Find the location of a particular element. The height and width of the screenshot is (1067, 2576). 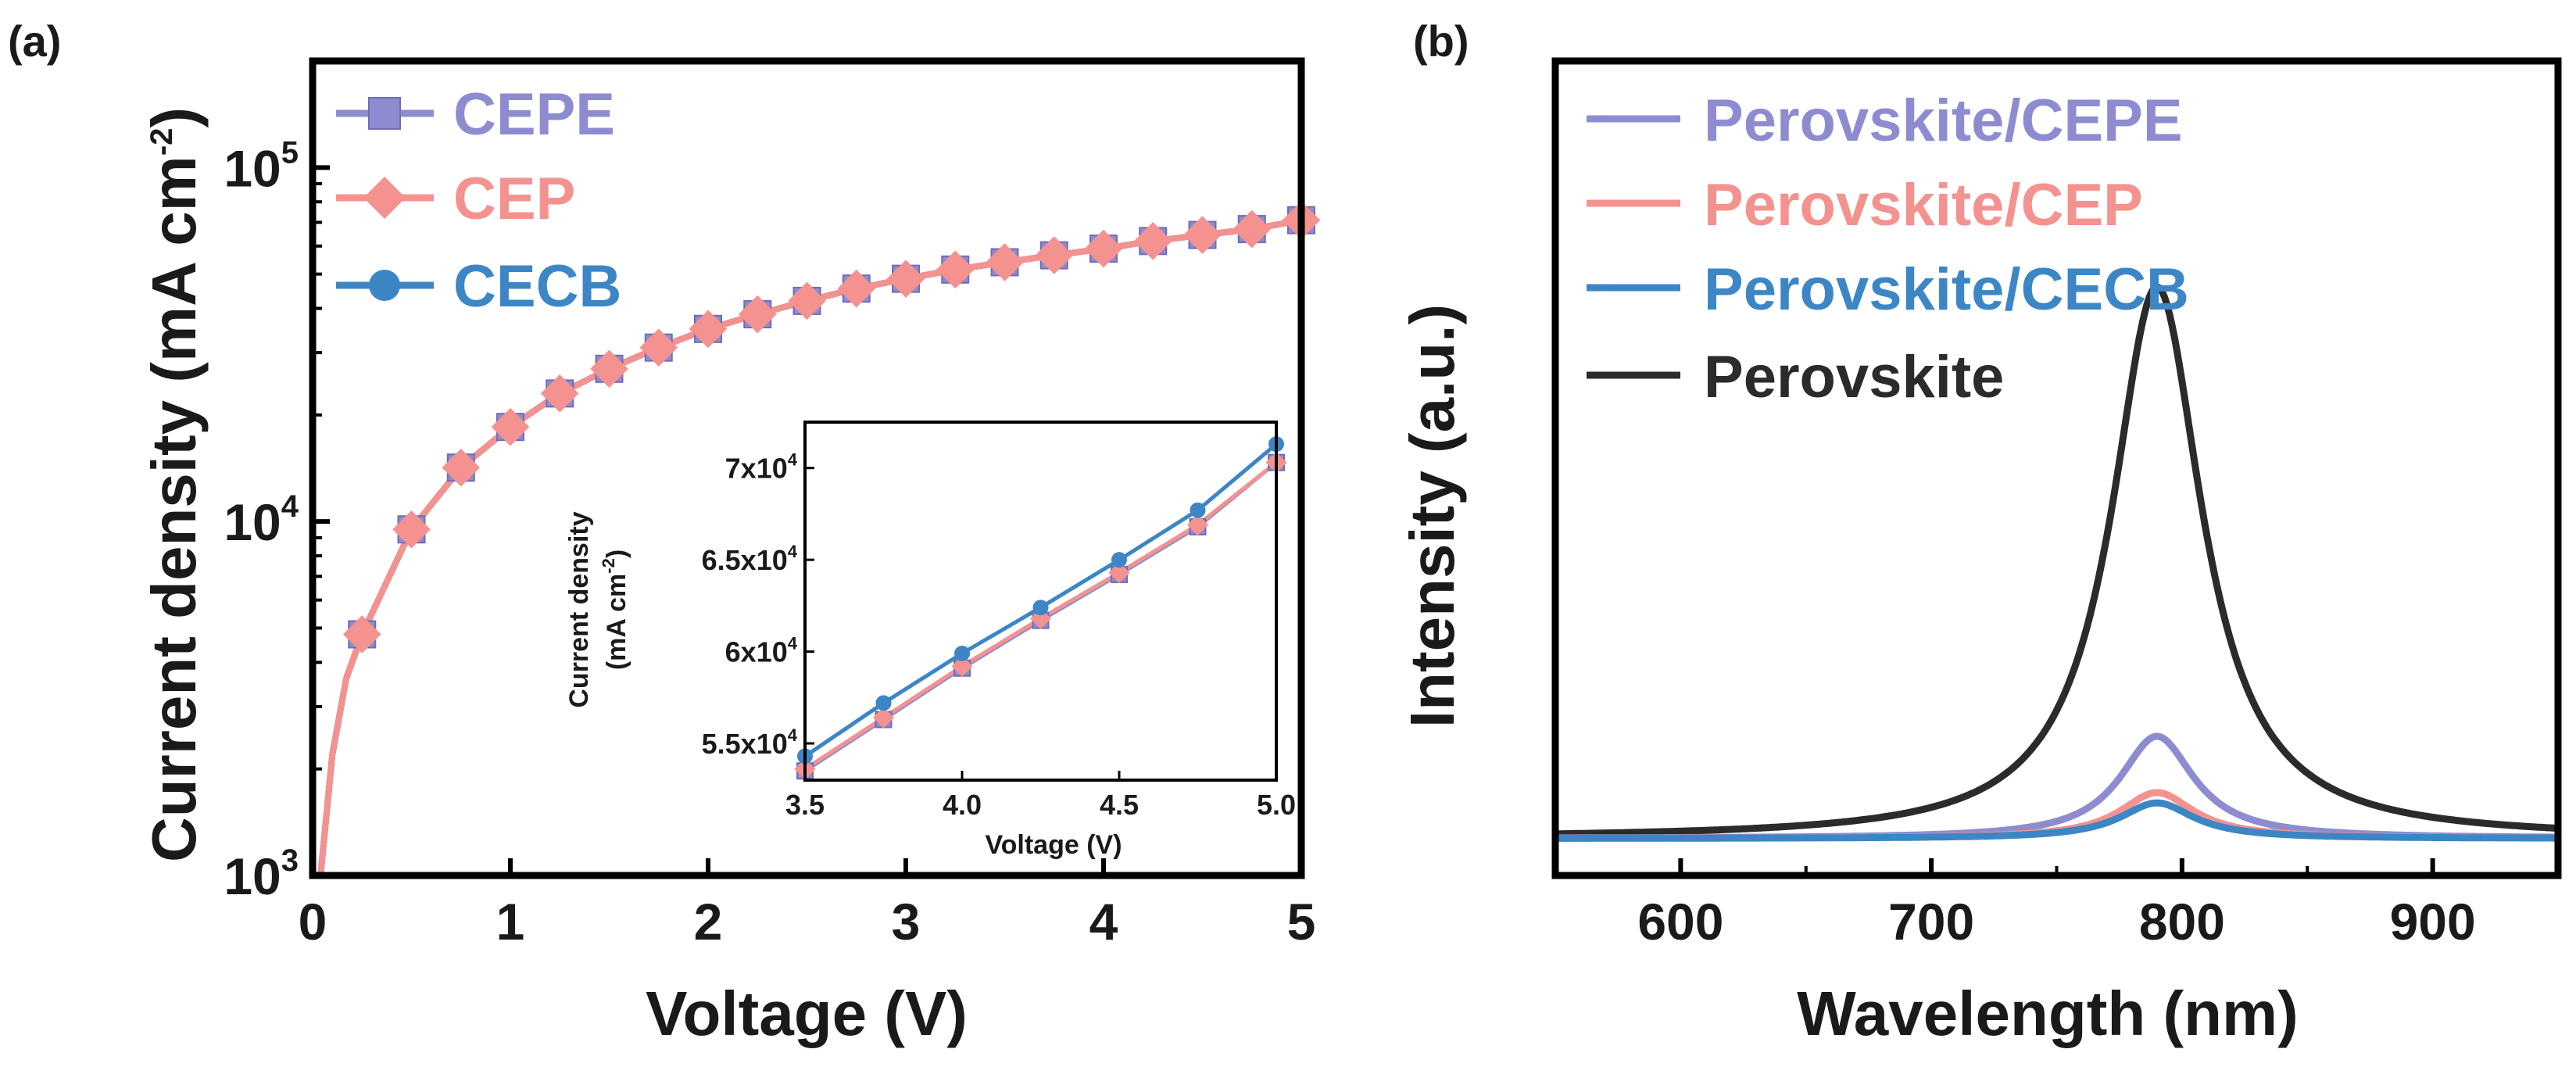

legend-label-perovskite-cepe: Perovskite/CEPE is located at coordinates (1943, 121).